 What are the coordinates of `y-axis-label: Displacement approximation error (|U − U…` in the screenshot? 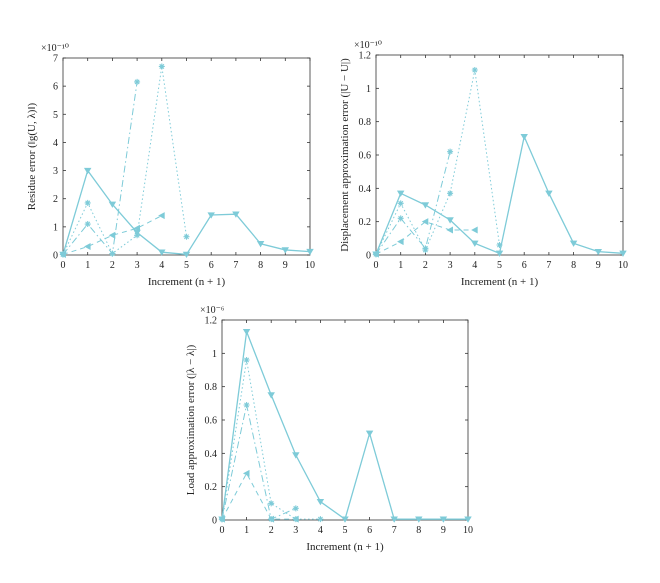 It's located at (345, 155).